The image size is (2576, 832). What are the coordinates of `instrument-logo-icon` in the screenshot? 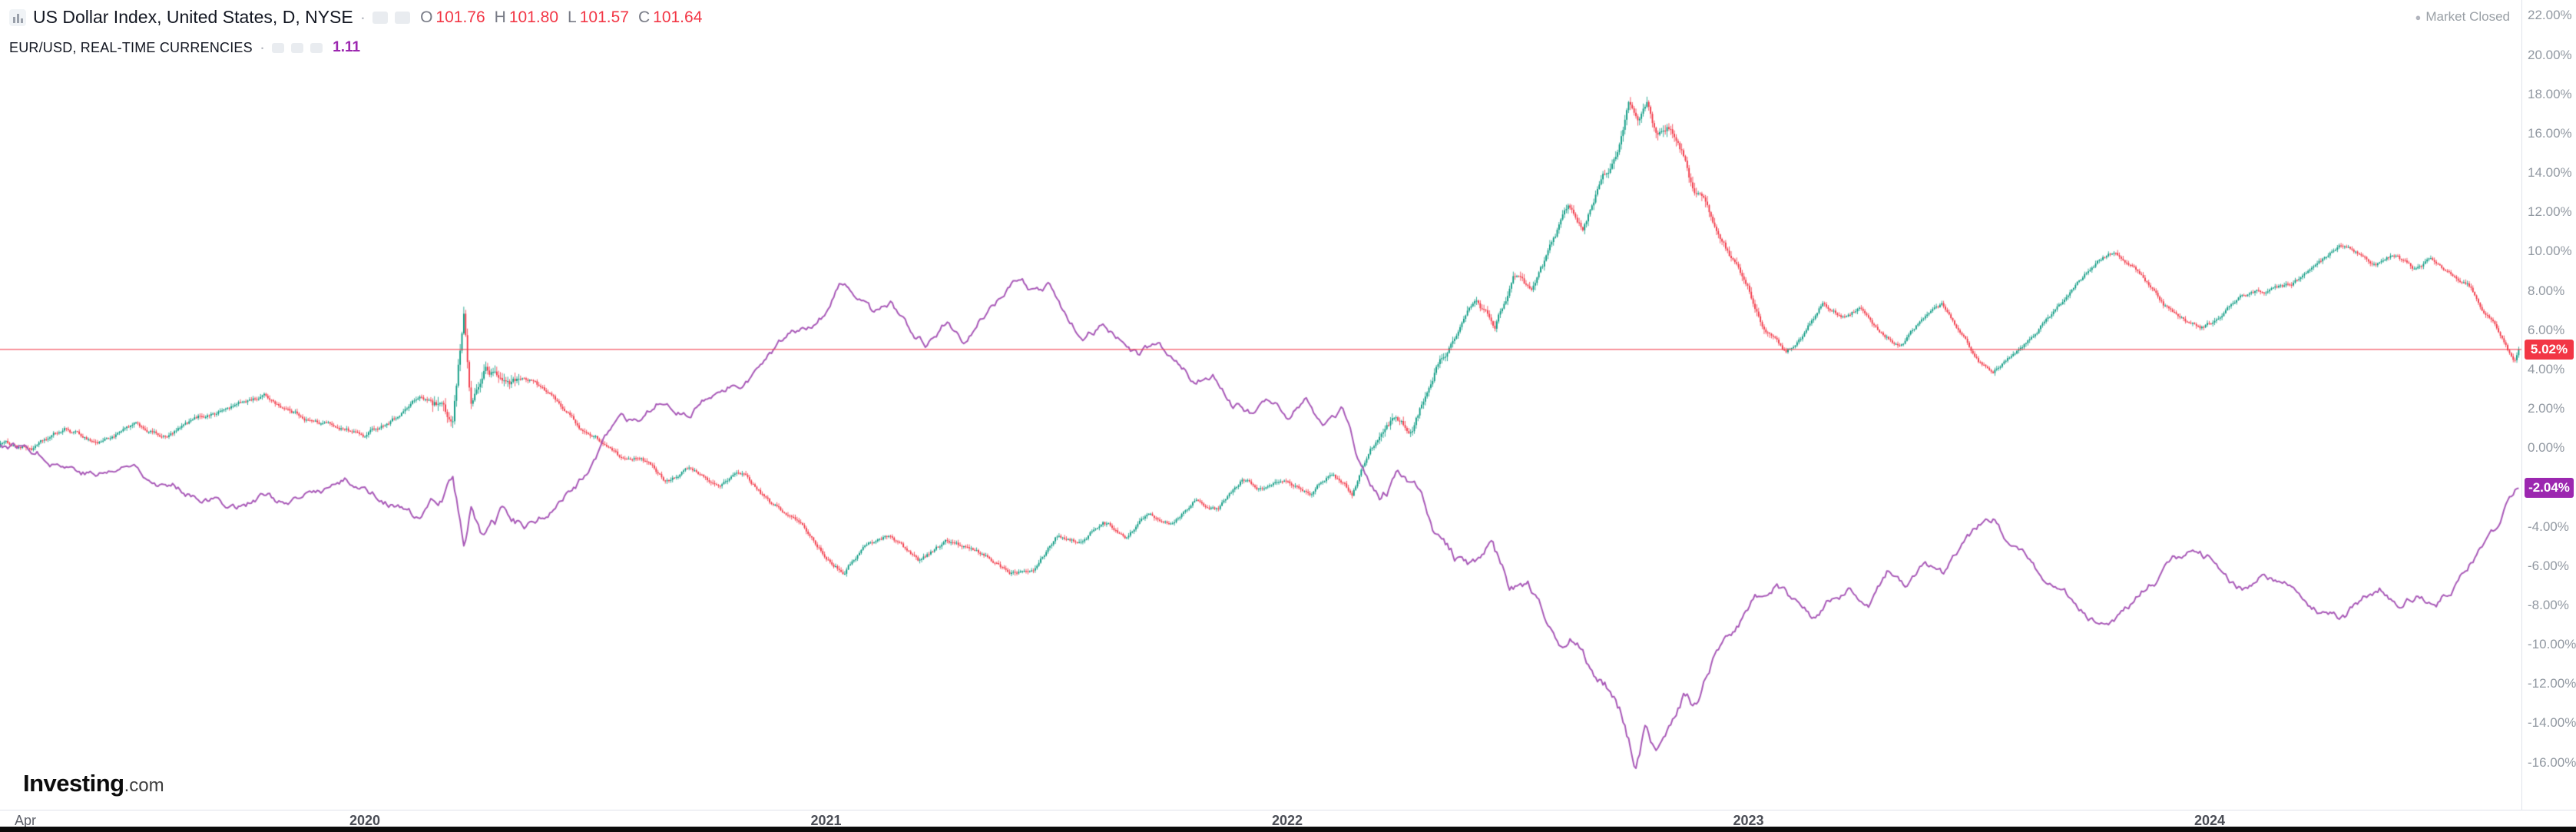 It's located at (17, 17).